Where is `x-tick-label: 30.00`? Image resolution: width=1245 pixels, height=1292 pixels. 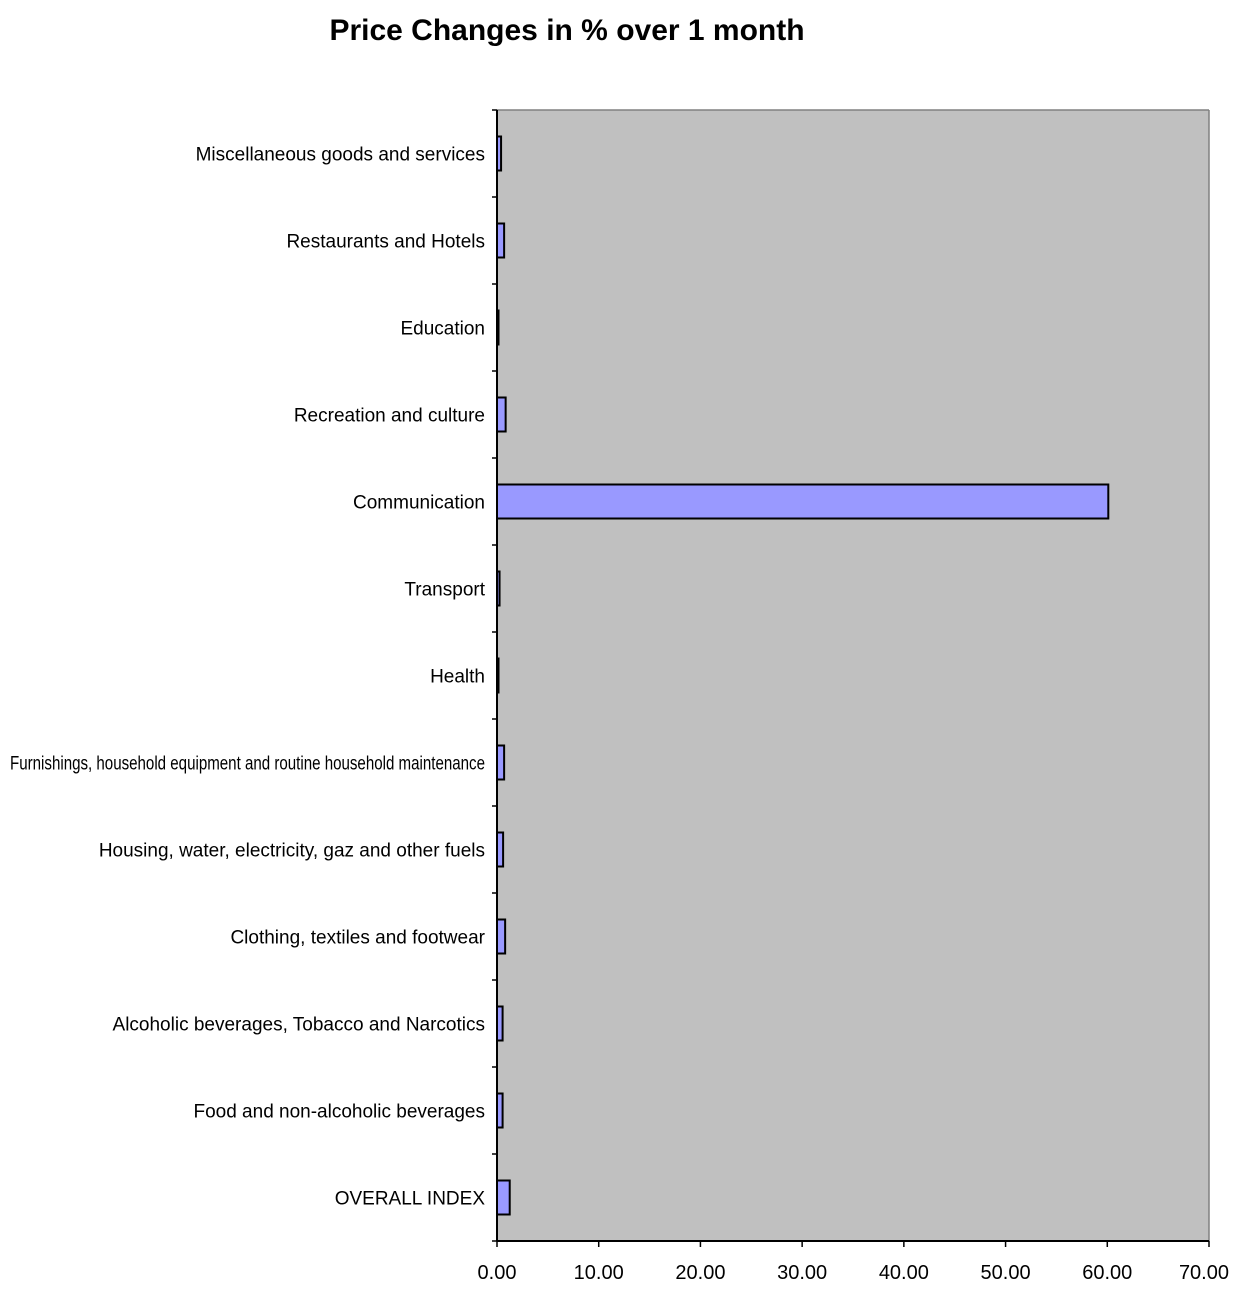 x-tick-label: 30.00 is located at coordinates (802, 1273).